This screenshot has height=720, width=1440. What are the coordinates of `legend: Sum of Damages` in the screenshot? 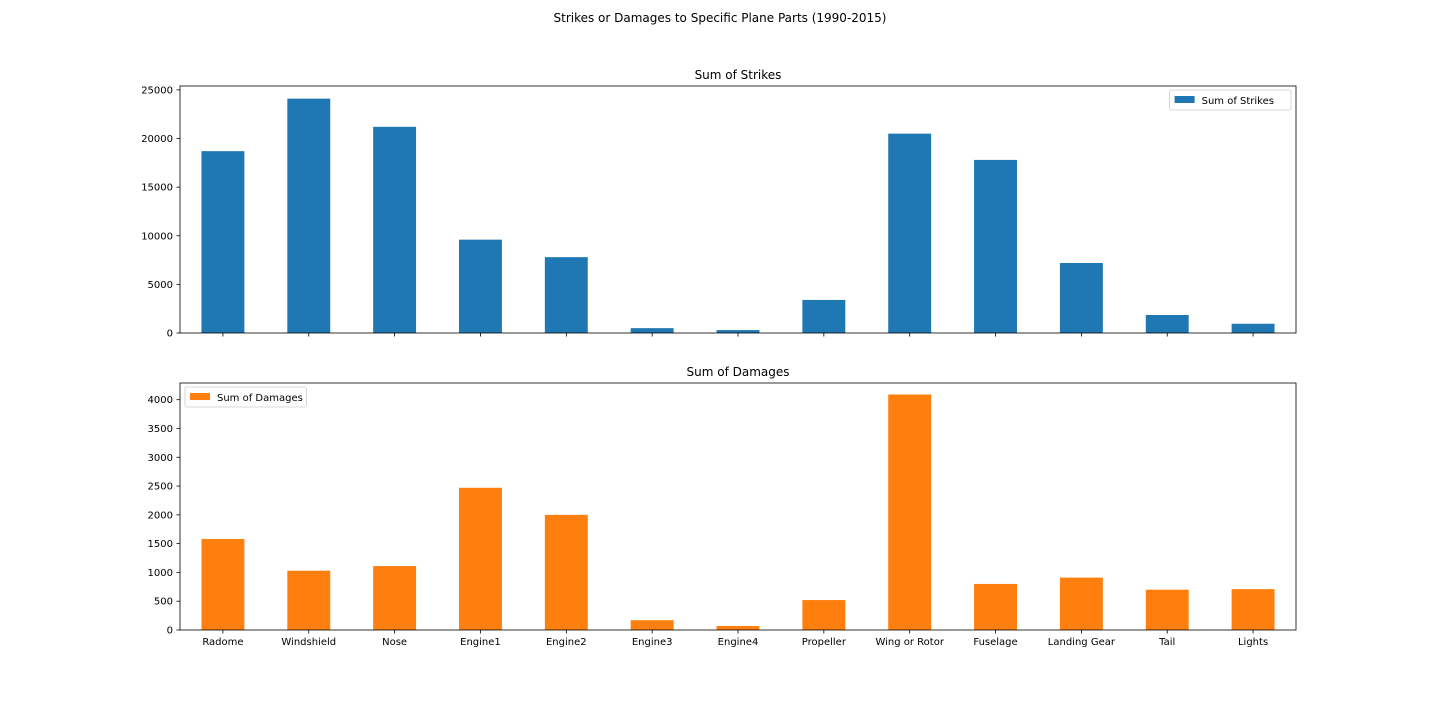 It's located at (245, 397).